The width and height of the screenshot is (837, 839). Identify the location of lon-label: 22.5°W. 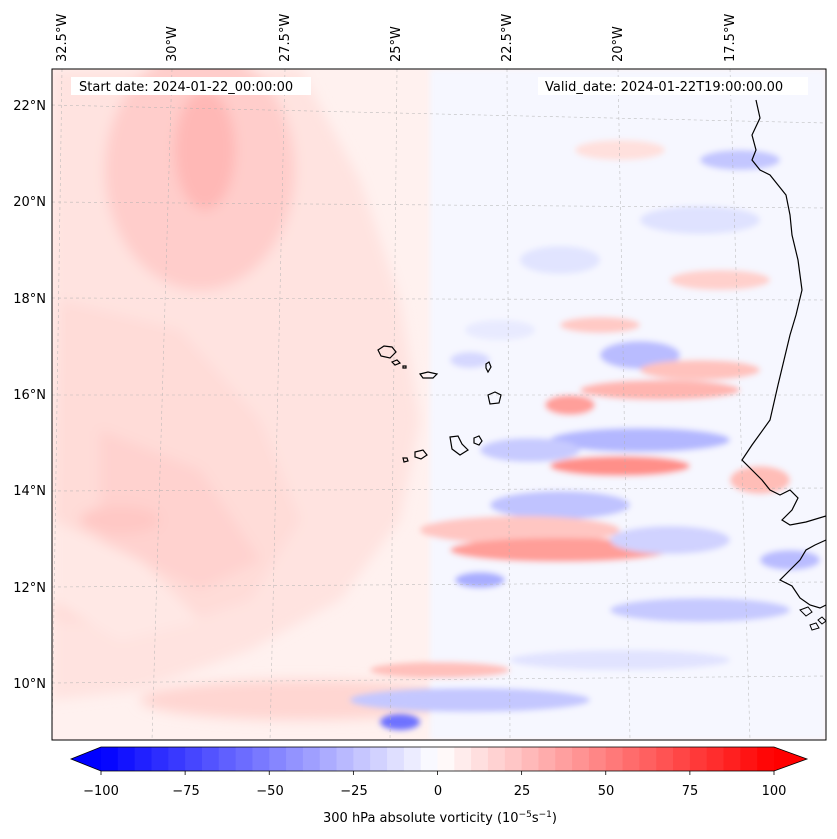
(507, 38).